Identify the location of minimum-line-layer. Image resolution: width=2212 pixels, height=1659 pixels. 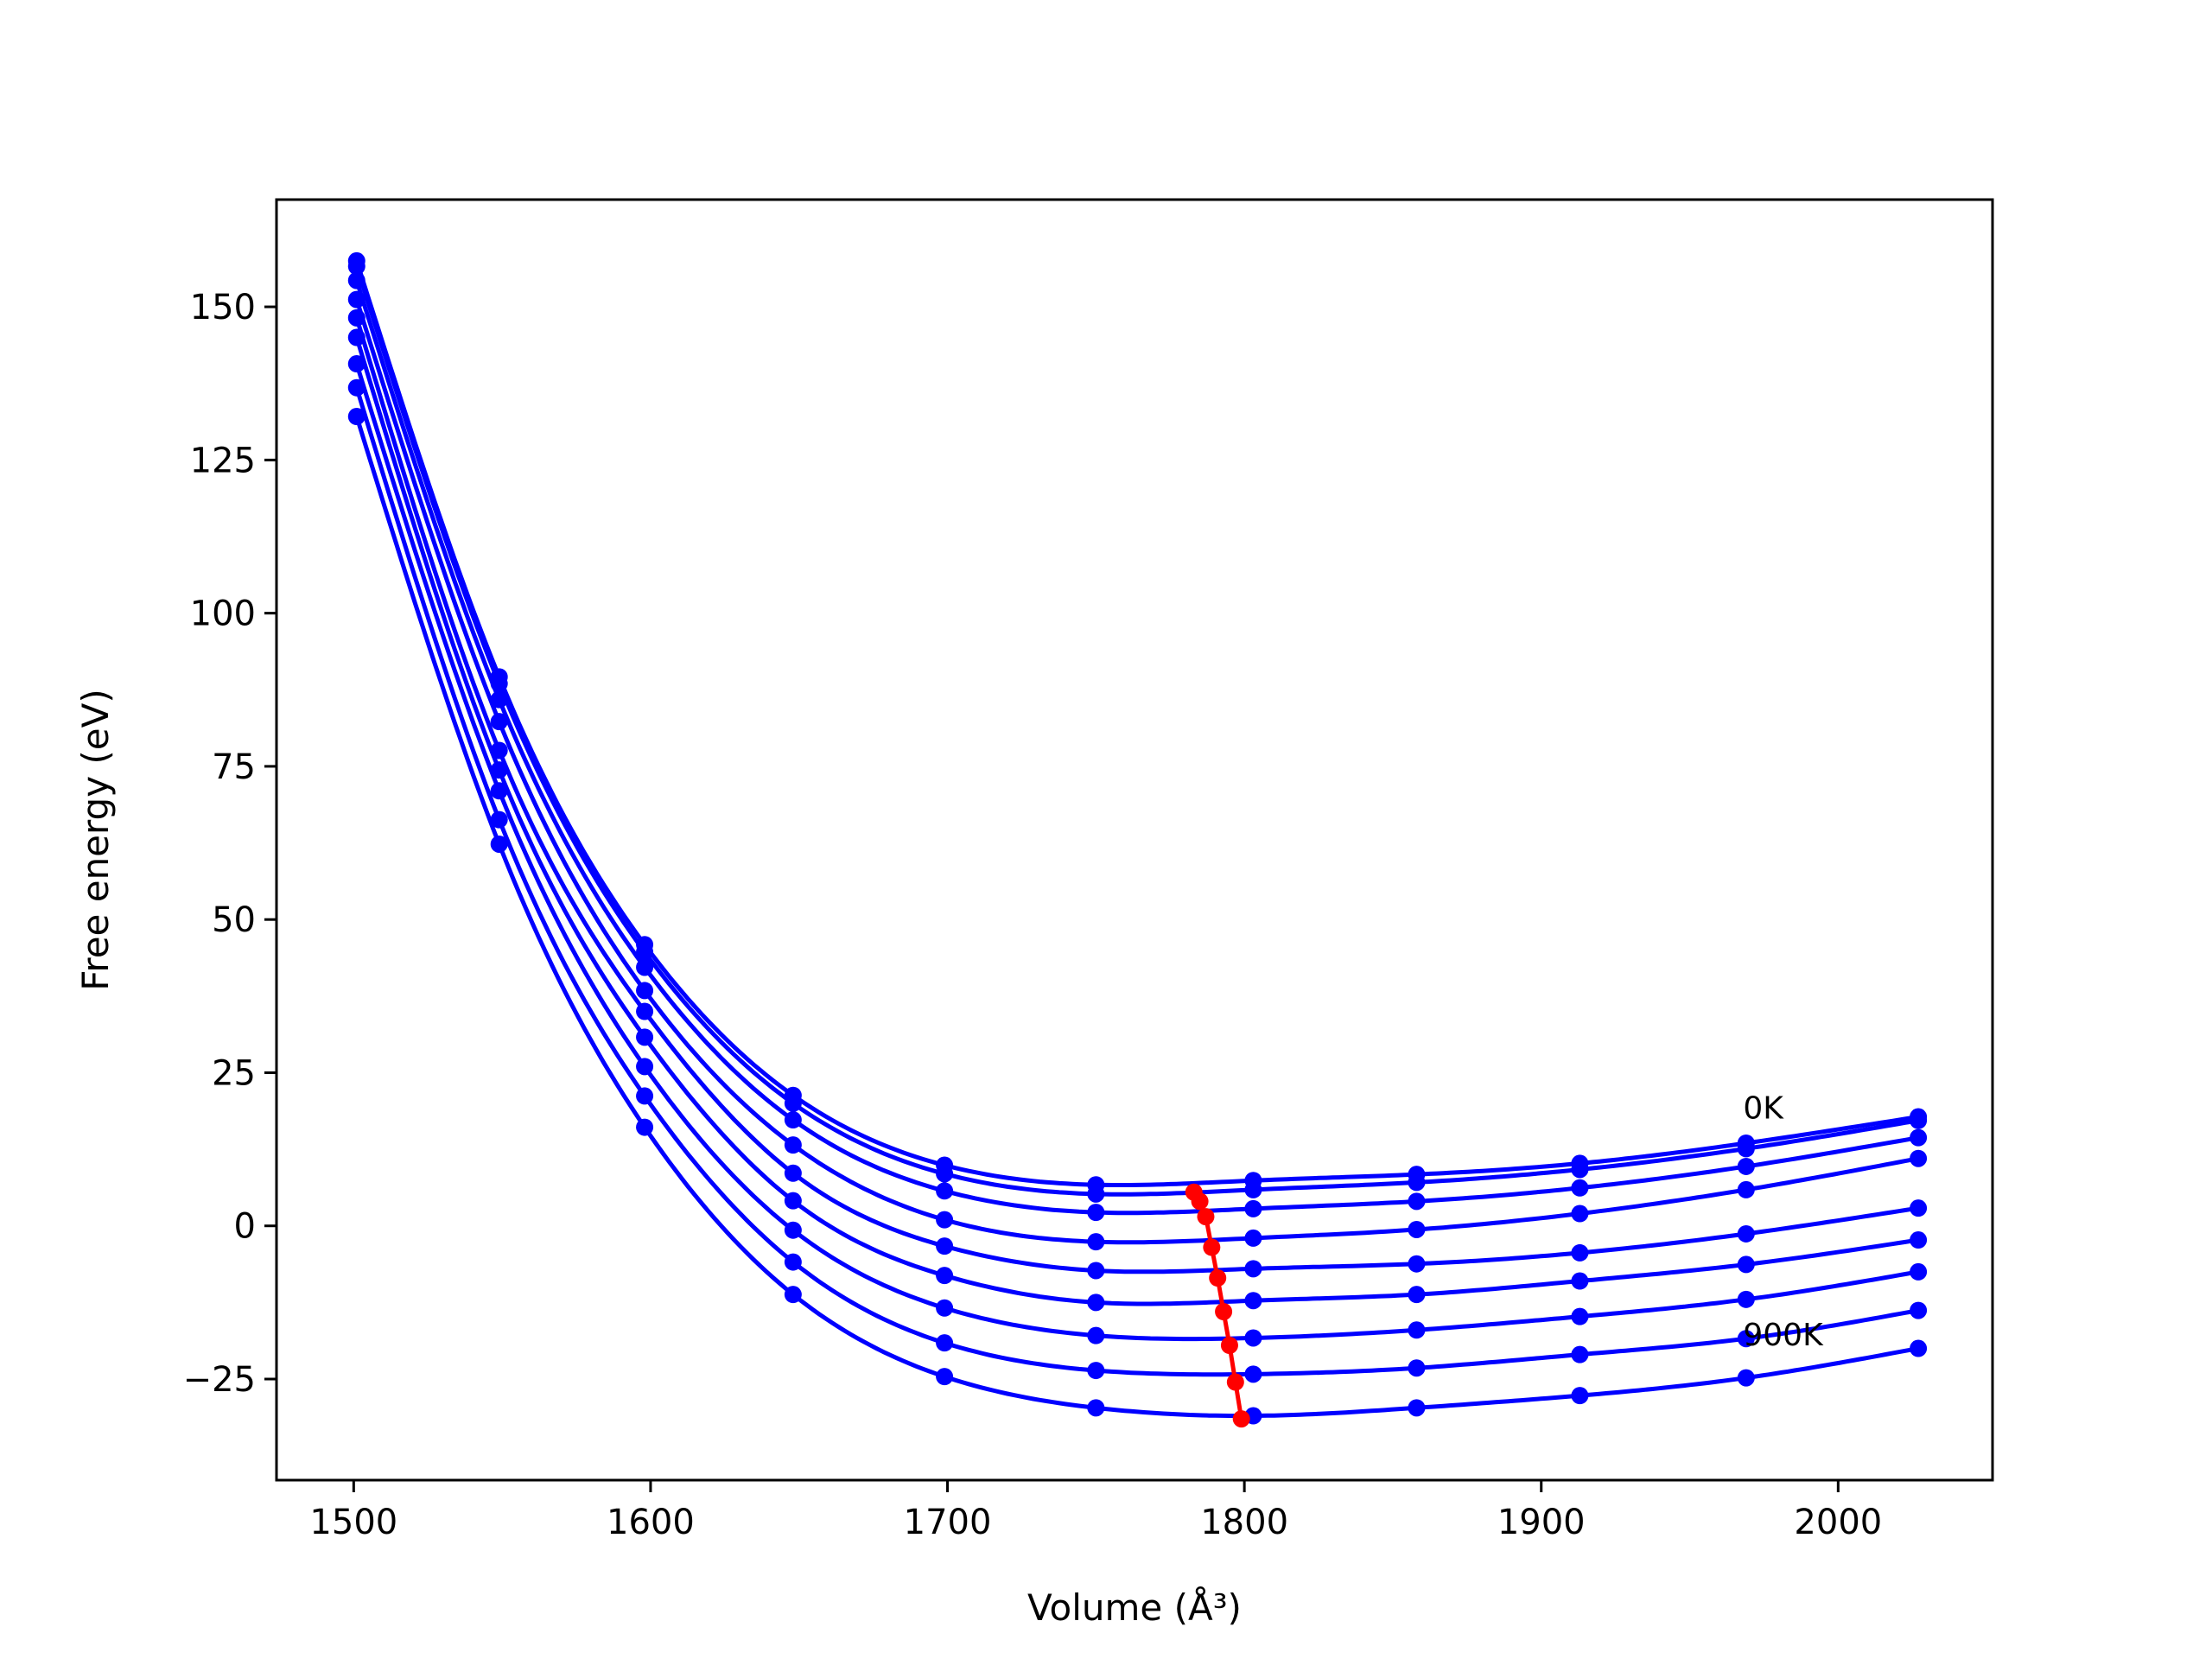
(1217, 1305).